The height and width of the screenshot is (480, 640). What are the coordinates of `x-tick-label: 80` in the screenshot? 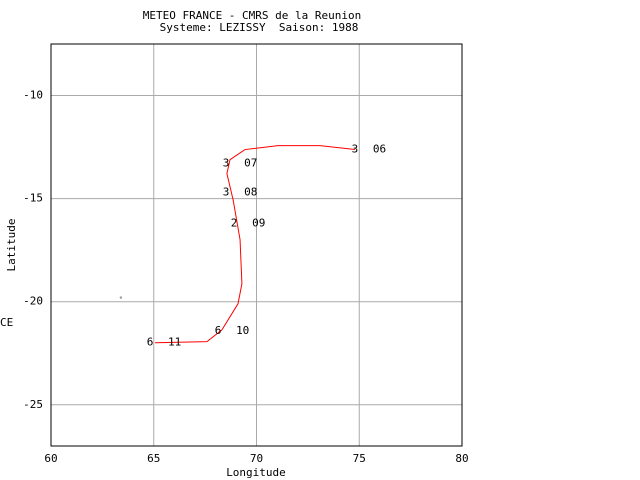 It's located at (461, 458).